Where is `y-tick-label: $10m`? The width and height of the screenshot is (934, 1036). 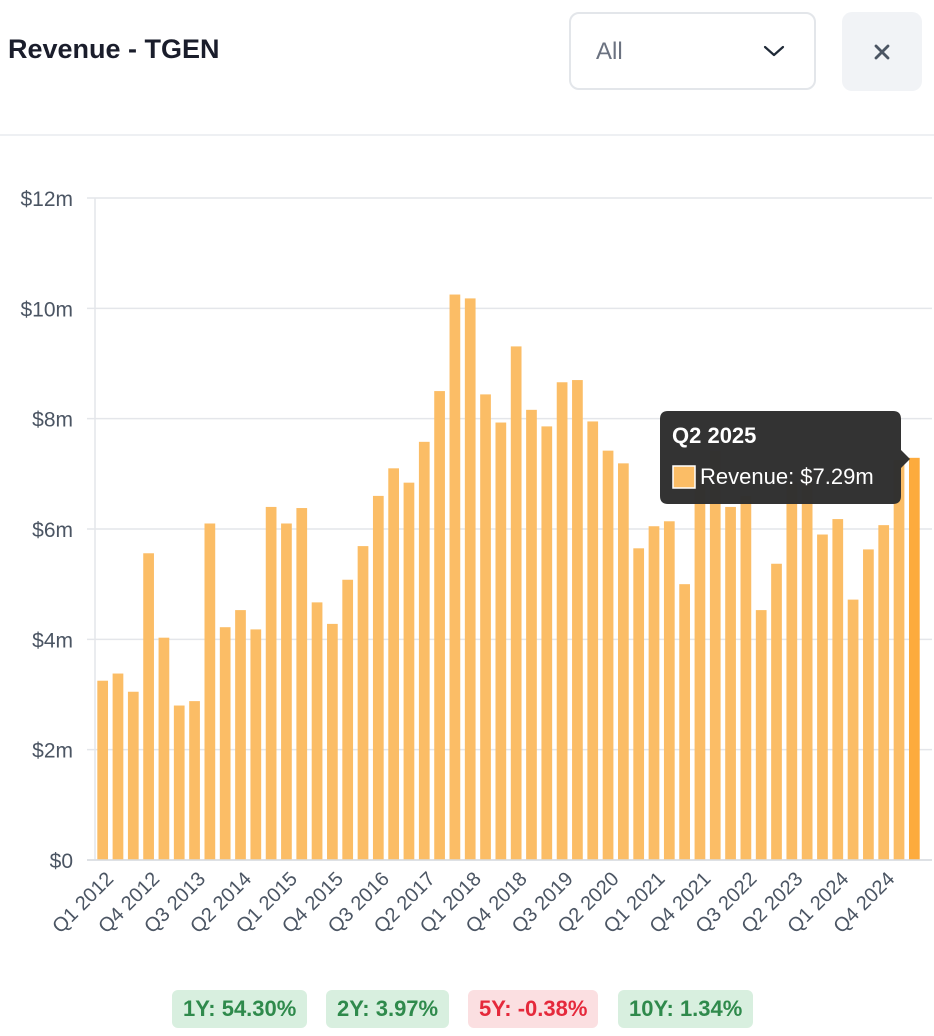
y-tick-label: $10m is located at coordinates (46, 309).